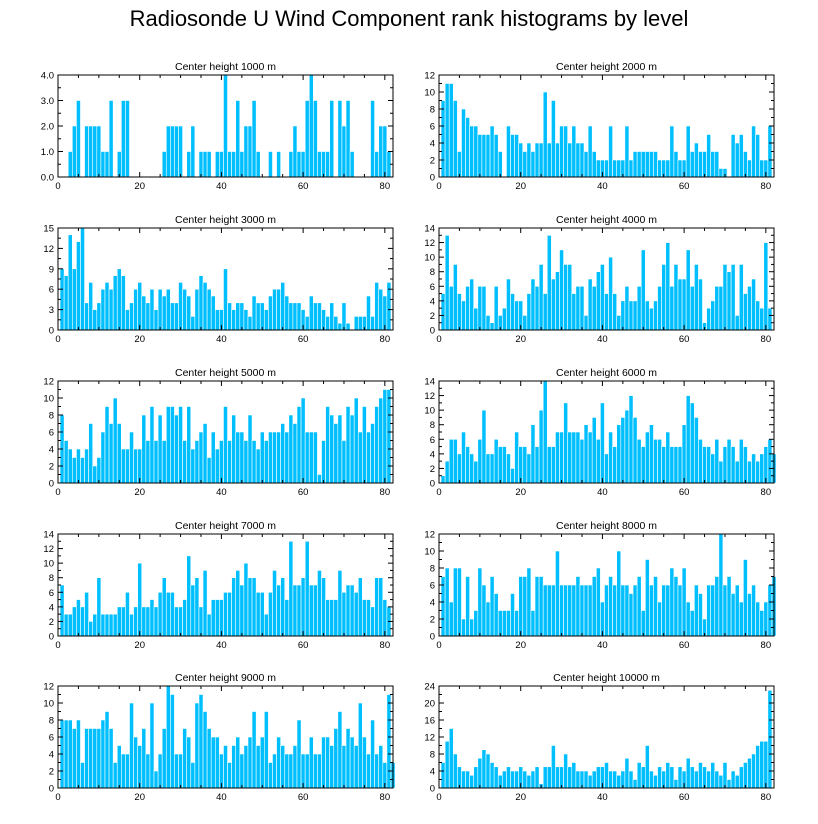  I want to click on x-tick-label: 80, so click(385, 492).